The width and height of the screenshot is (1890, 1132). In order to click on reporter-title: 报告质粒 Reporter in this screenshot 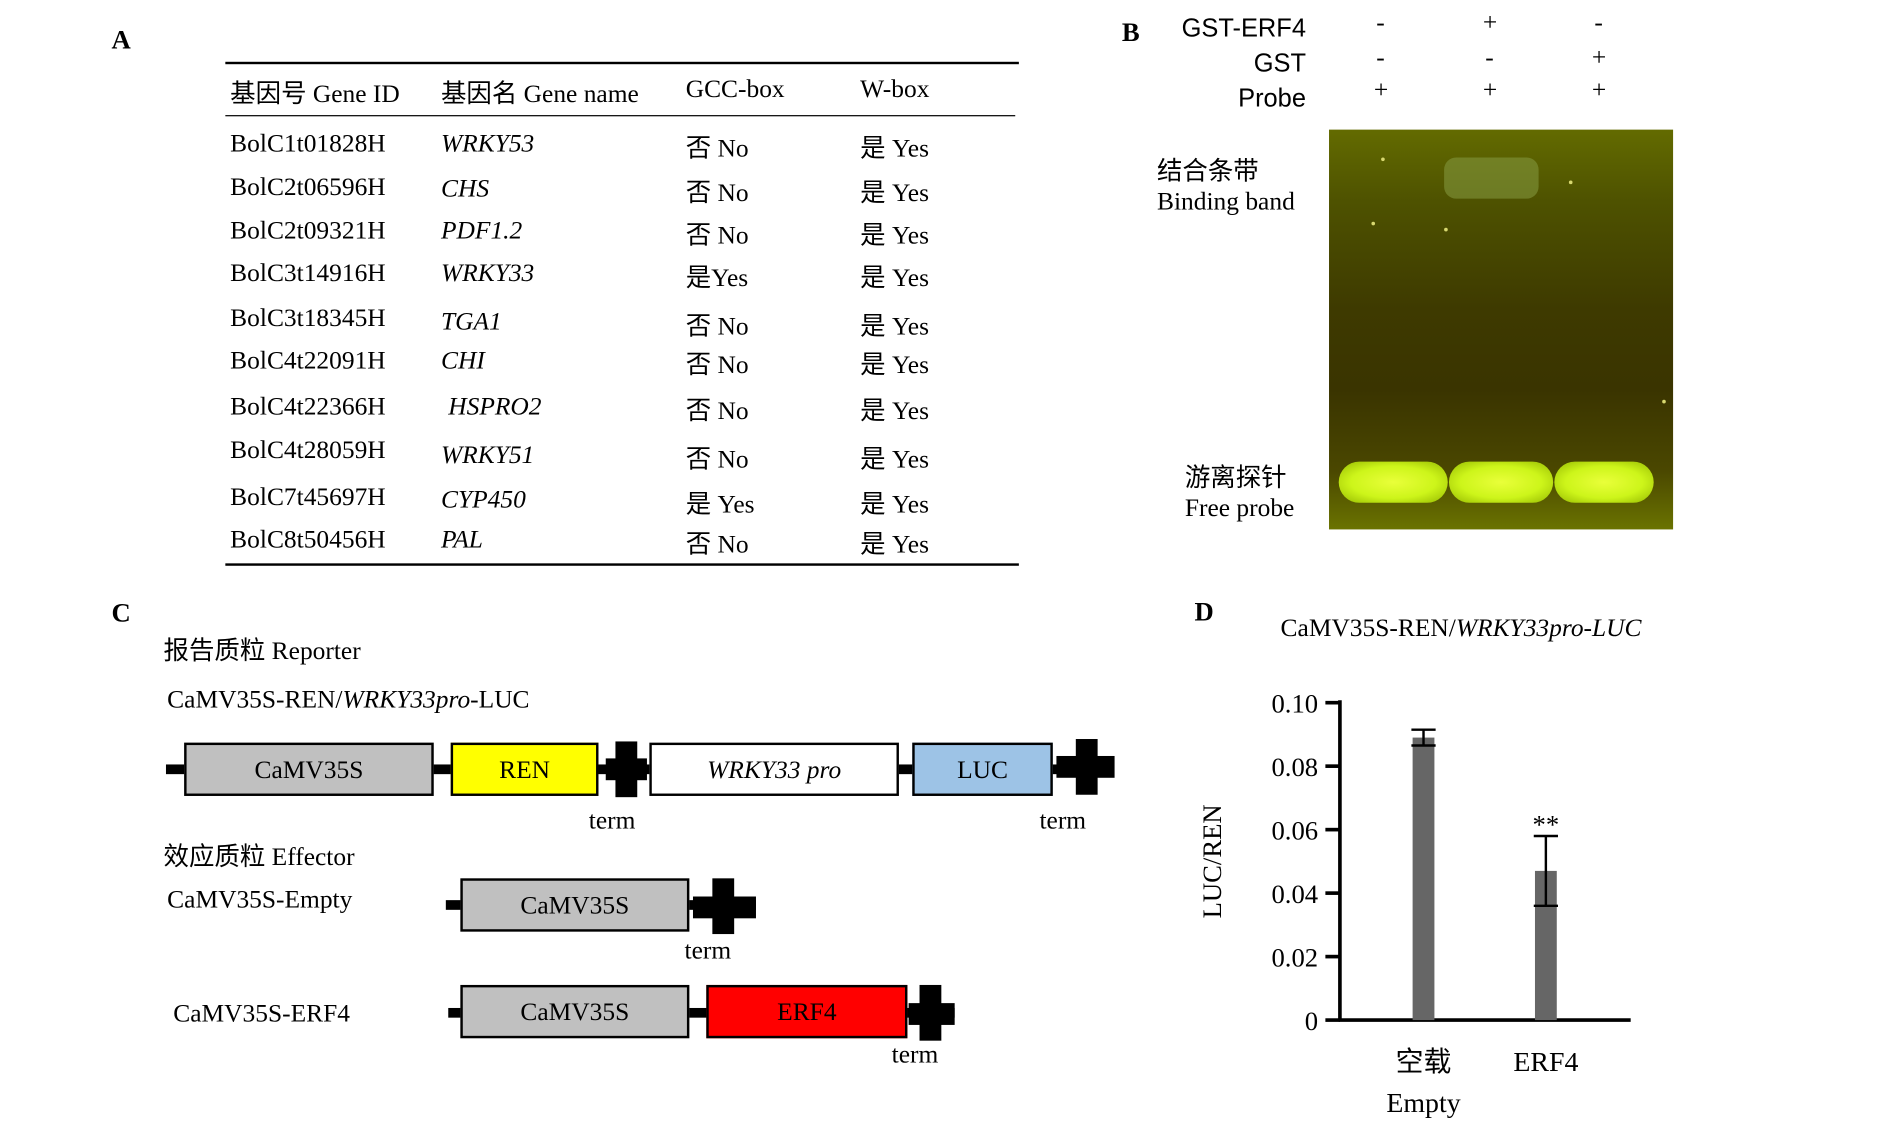, I will do `click(262, 651)`.